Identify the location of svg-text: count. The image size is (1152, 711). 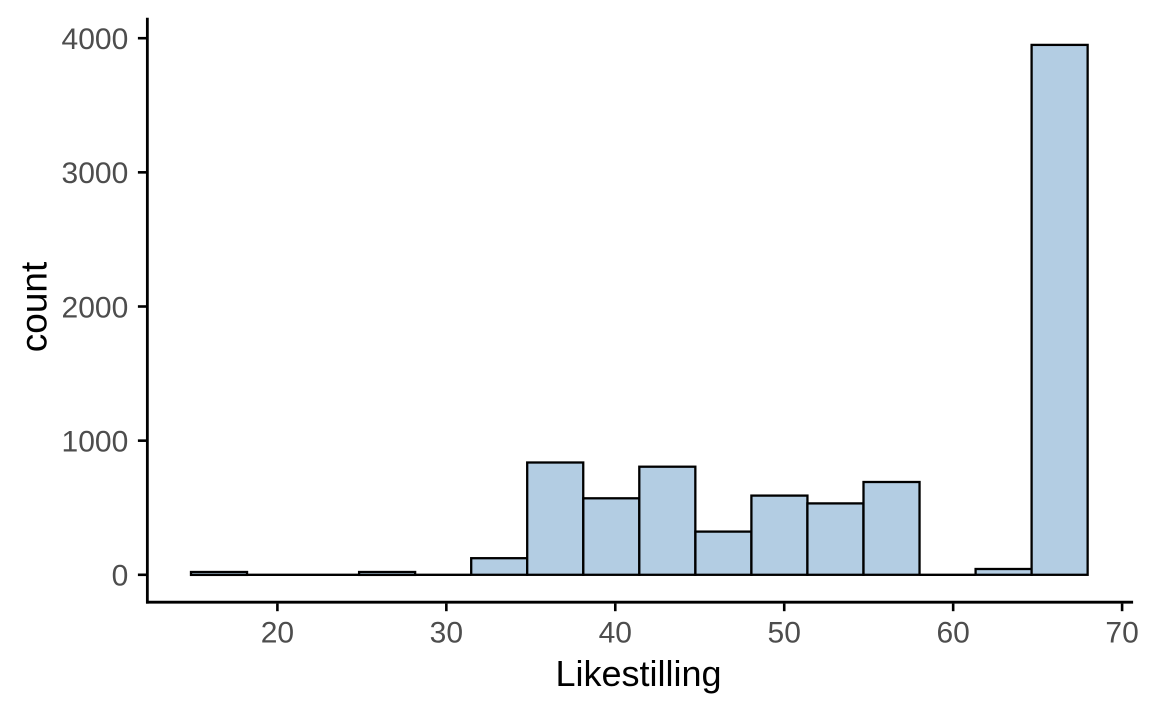
(34, 306).